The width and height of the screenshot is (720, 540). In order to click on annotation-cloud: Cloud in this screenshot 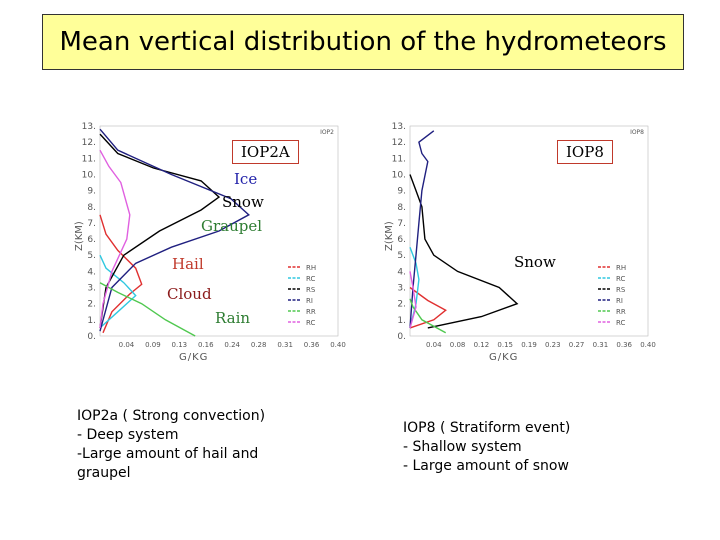, I will do `click(189, 294)`.